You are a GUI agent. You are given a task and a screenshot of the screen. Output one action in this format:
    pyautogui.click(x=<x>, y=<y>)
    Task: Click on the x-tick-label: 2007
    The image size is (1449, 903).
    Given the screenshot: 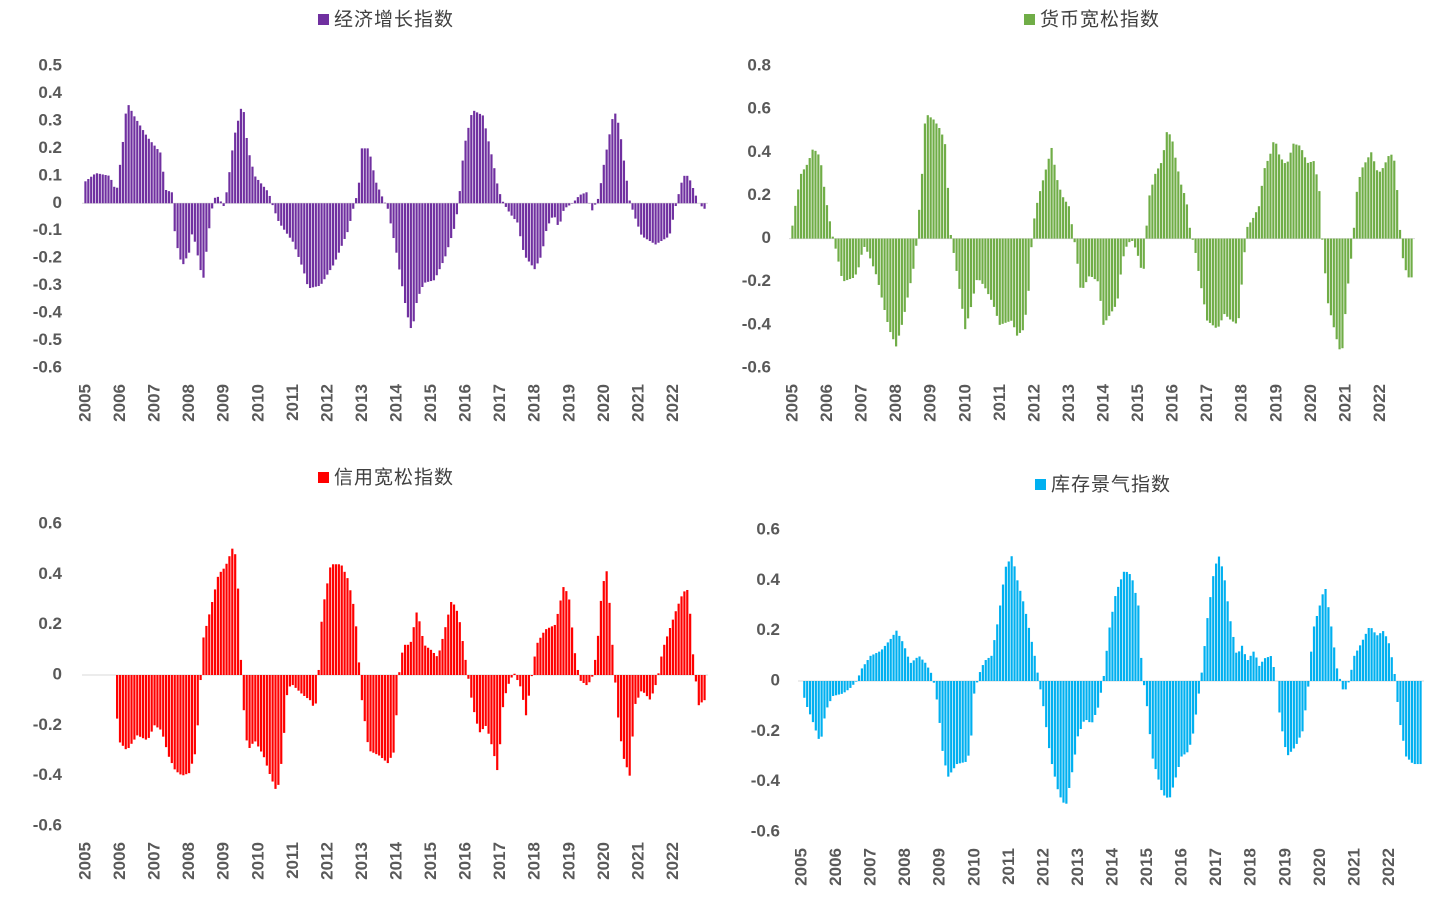 What is the action you would take?
    pyautogui.click(x=154, y=403)
    